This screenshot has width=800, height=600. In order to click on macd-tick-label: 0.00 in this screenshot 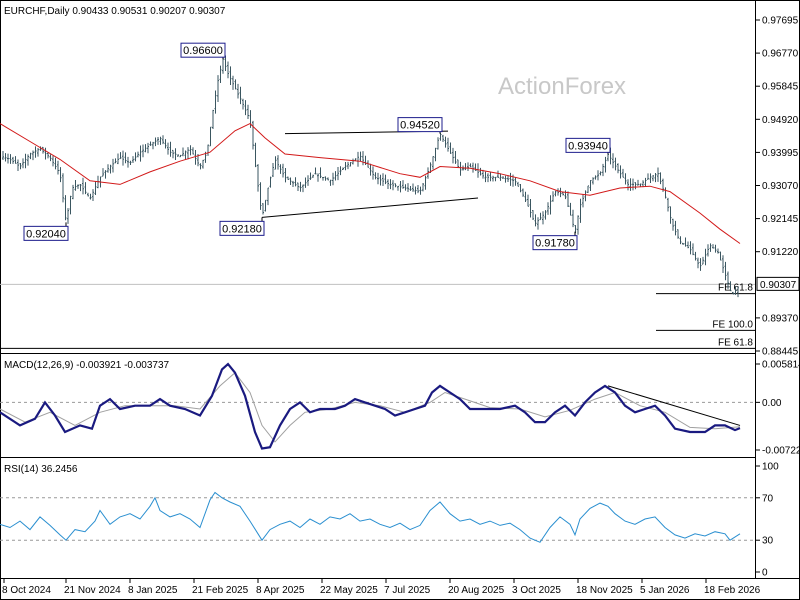, I will do `click(772, 403)`.